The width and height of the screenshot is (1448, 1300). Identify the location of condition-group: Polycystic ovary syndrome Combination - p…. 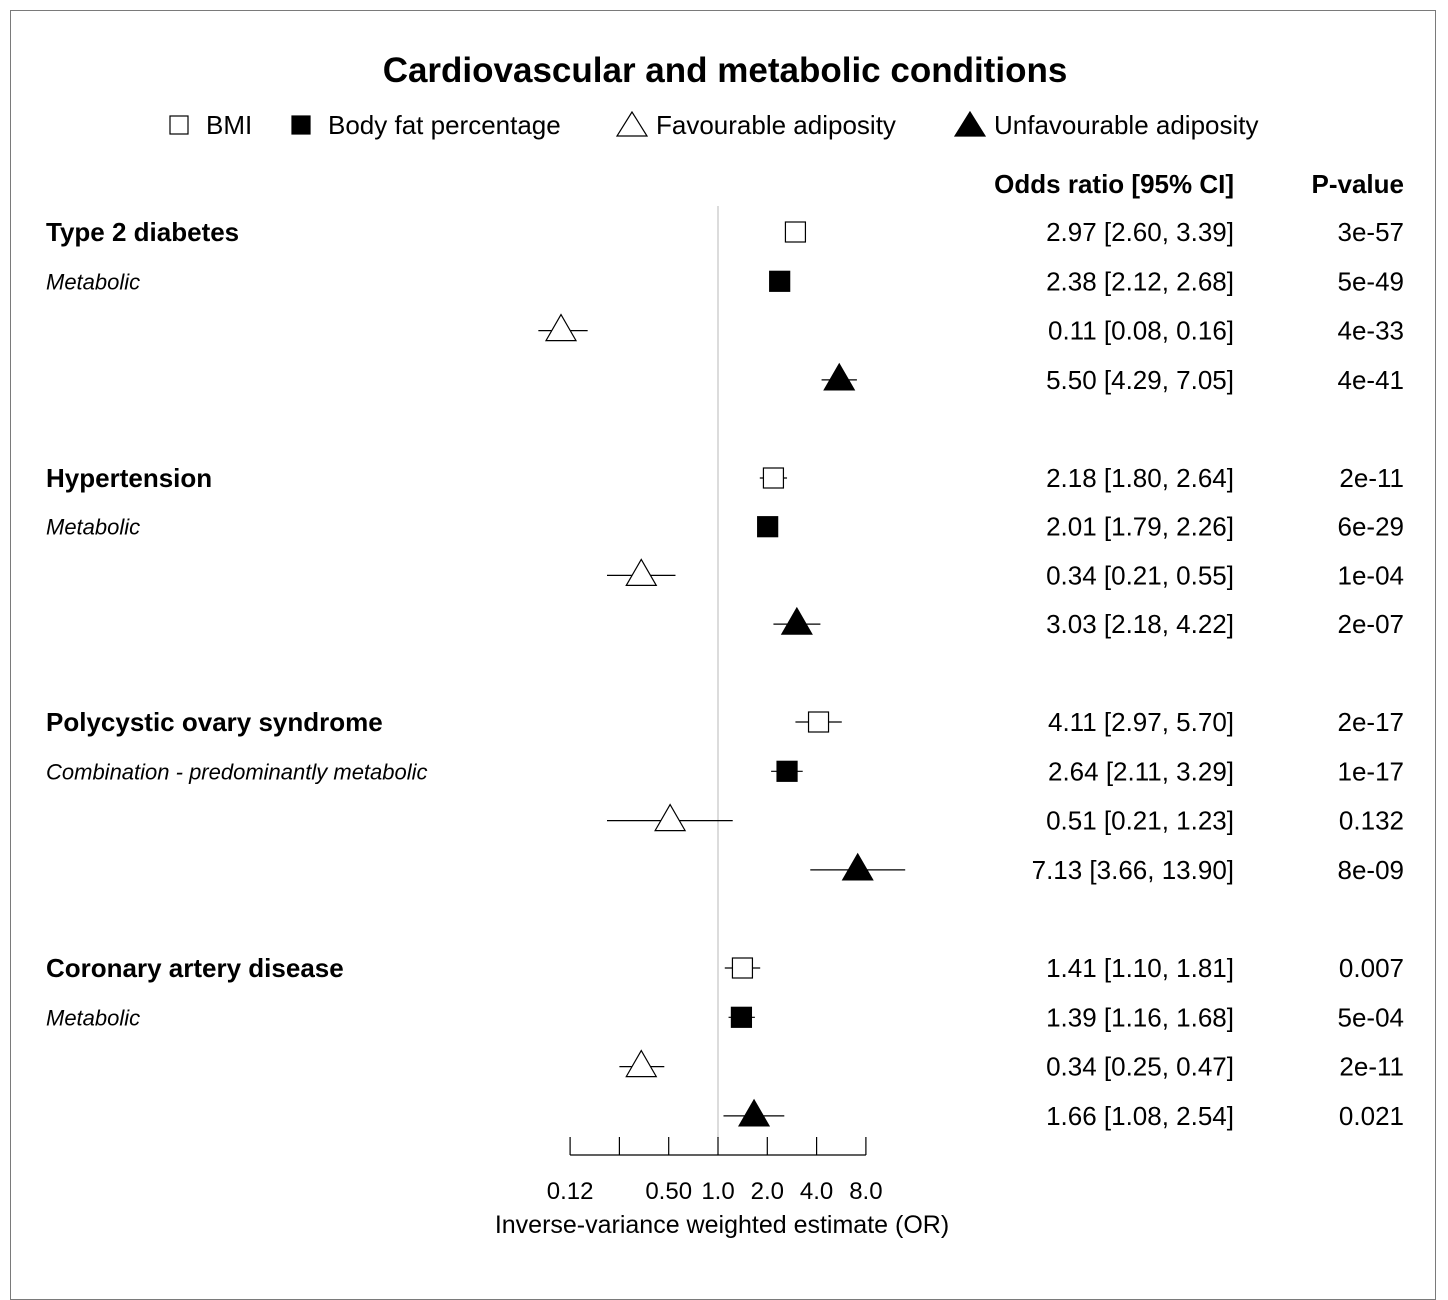
(725, 796).